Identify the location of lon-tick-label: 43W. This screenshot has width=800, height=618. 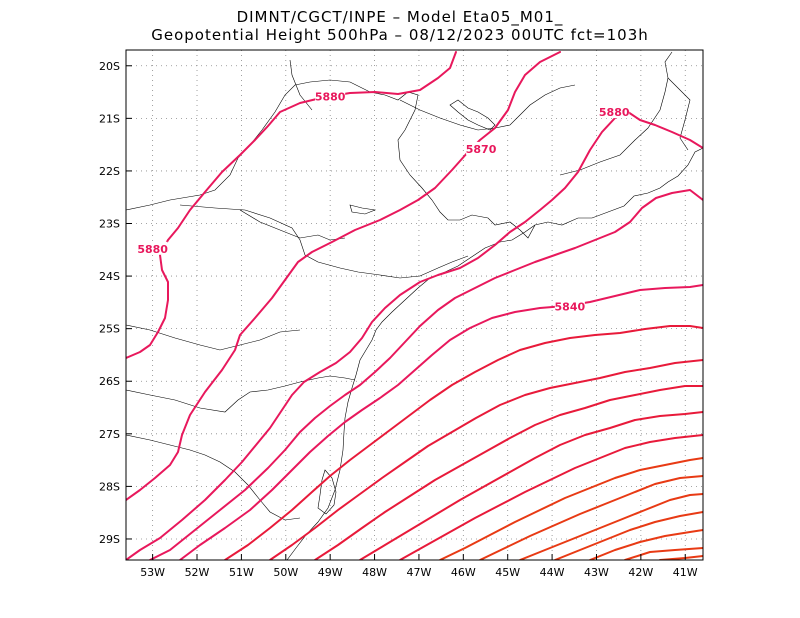
(596, 572).